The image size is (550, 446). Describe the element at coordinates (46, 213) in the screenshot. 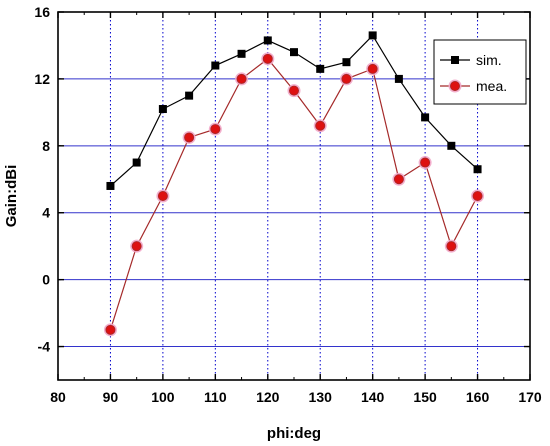

I see `y-tick-label: 4` at that location.